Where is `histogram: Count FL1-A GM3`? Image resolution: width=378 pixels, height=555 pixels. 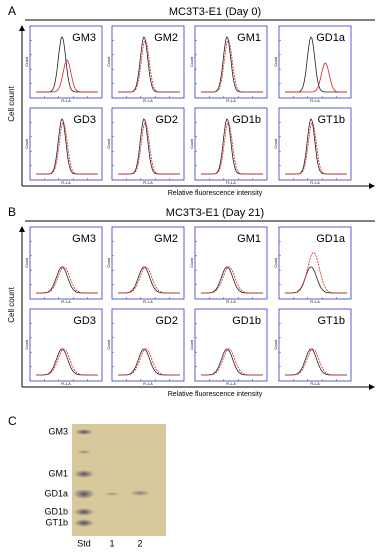
histogram: Count FL1-A GM3 is located at coordinates (64, 265).